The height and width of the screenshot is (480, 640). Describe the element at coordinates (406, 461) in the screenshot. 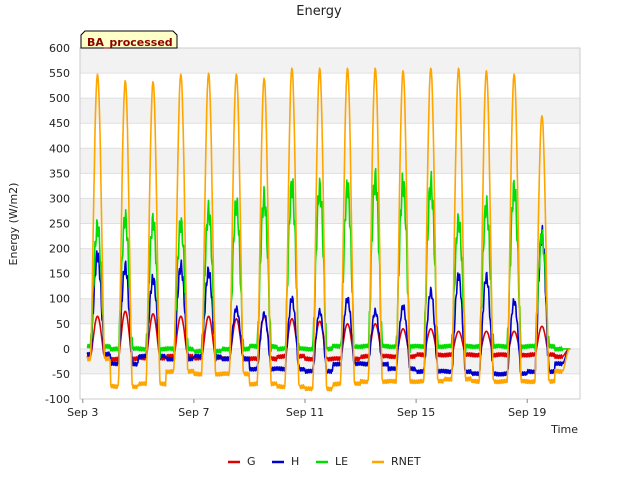

I see `legend-label-rnet: RNET` at that location.